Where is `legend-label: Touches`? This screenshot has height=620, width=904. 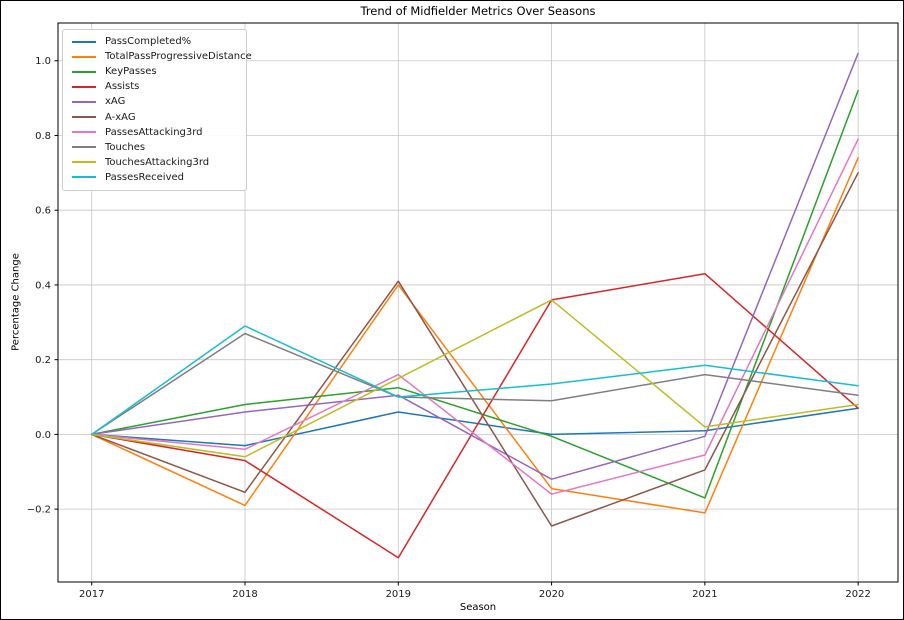
legend-label: Touches is located at coordinates (125, 147).